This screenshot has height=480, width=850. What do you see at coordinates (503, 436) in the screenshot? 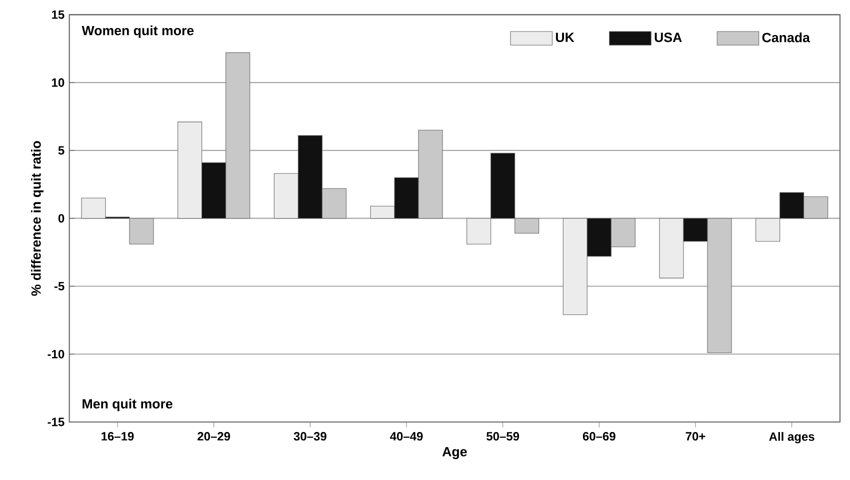
I see `x-tick-label: 50–59` at bounding box center [503, 436].